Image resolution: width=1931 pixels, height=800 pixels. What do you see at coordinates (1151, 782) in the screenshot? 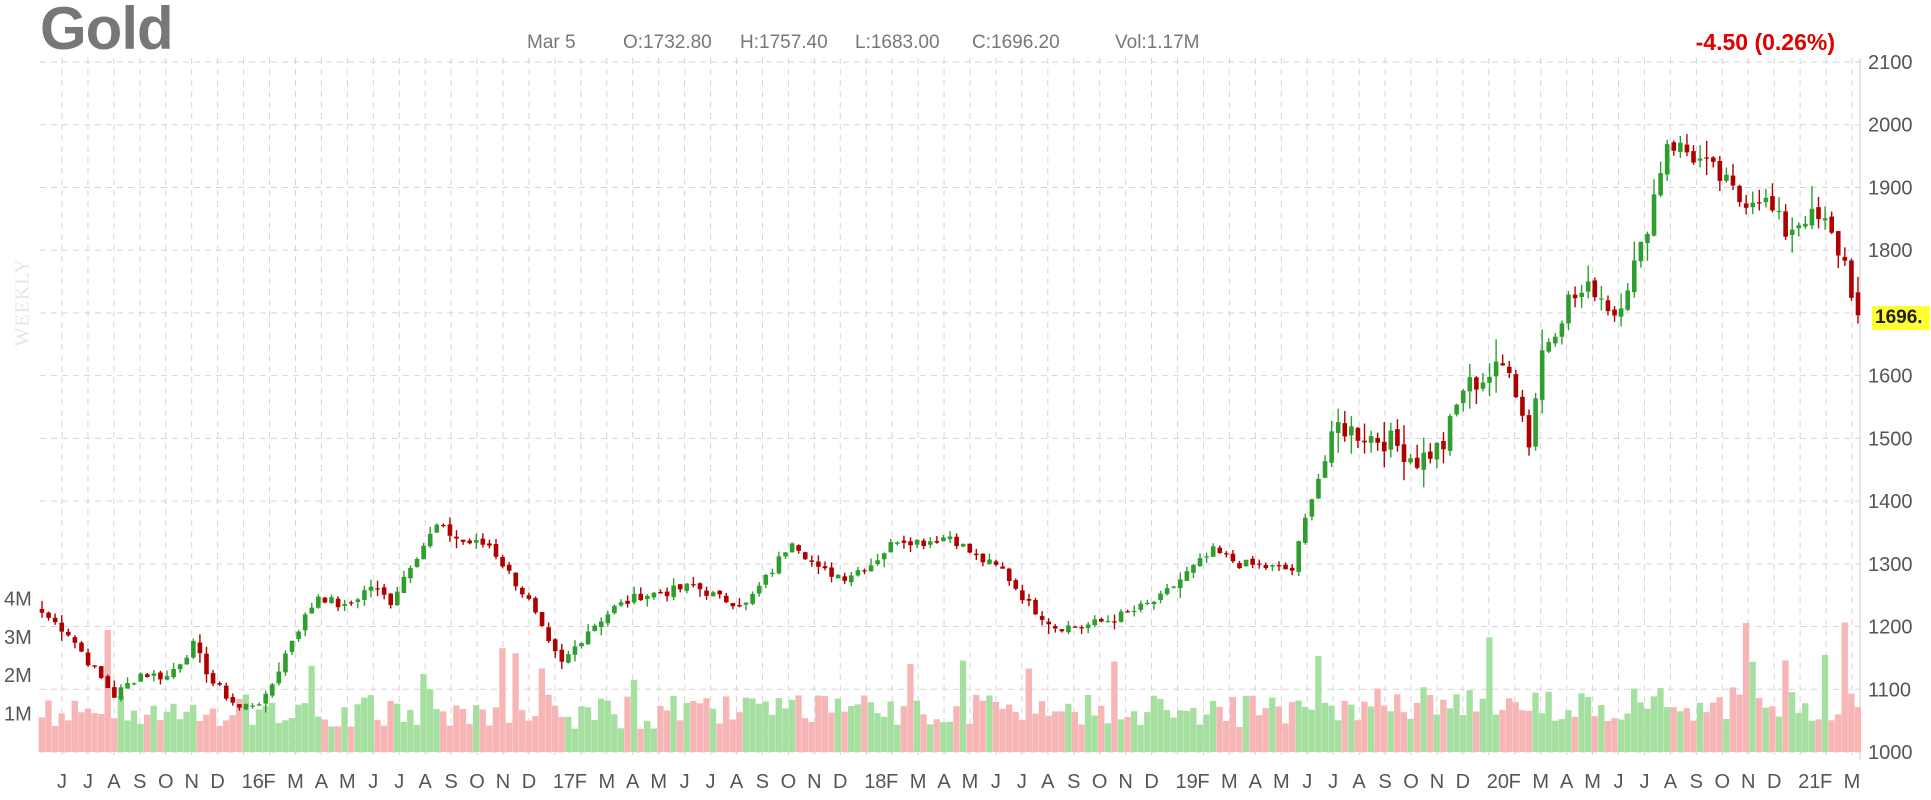
I see `time-tick-label: D` at bounding box center [1151, 782].